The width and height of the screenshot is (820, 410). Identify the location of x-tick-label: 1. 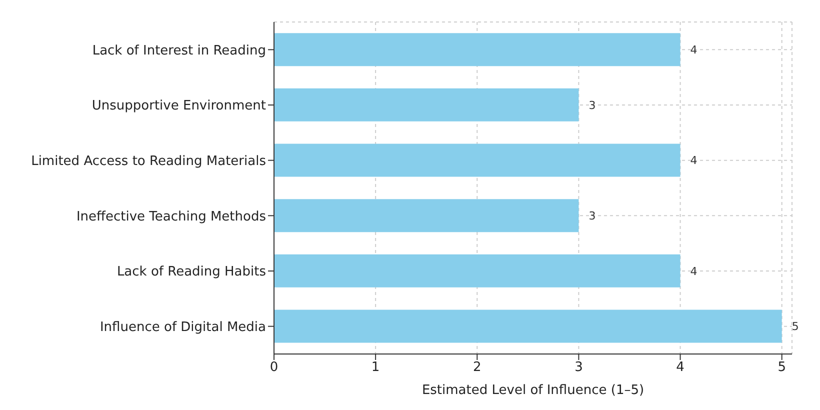
(375, 368).